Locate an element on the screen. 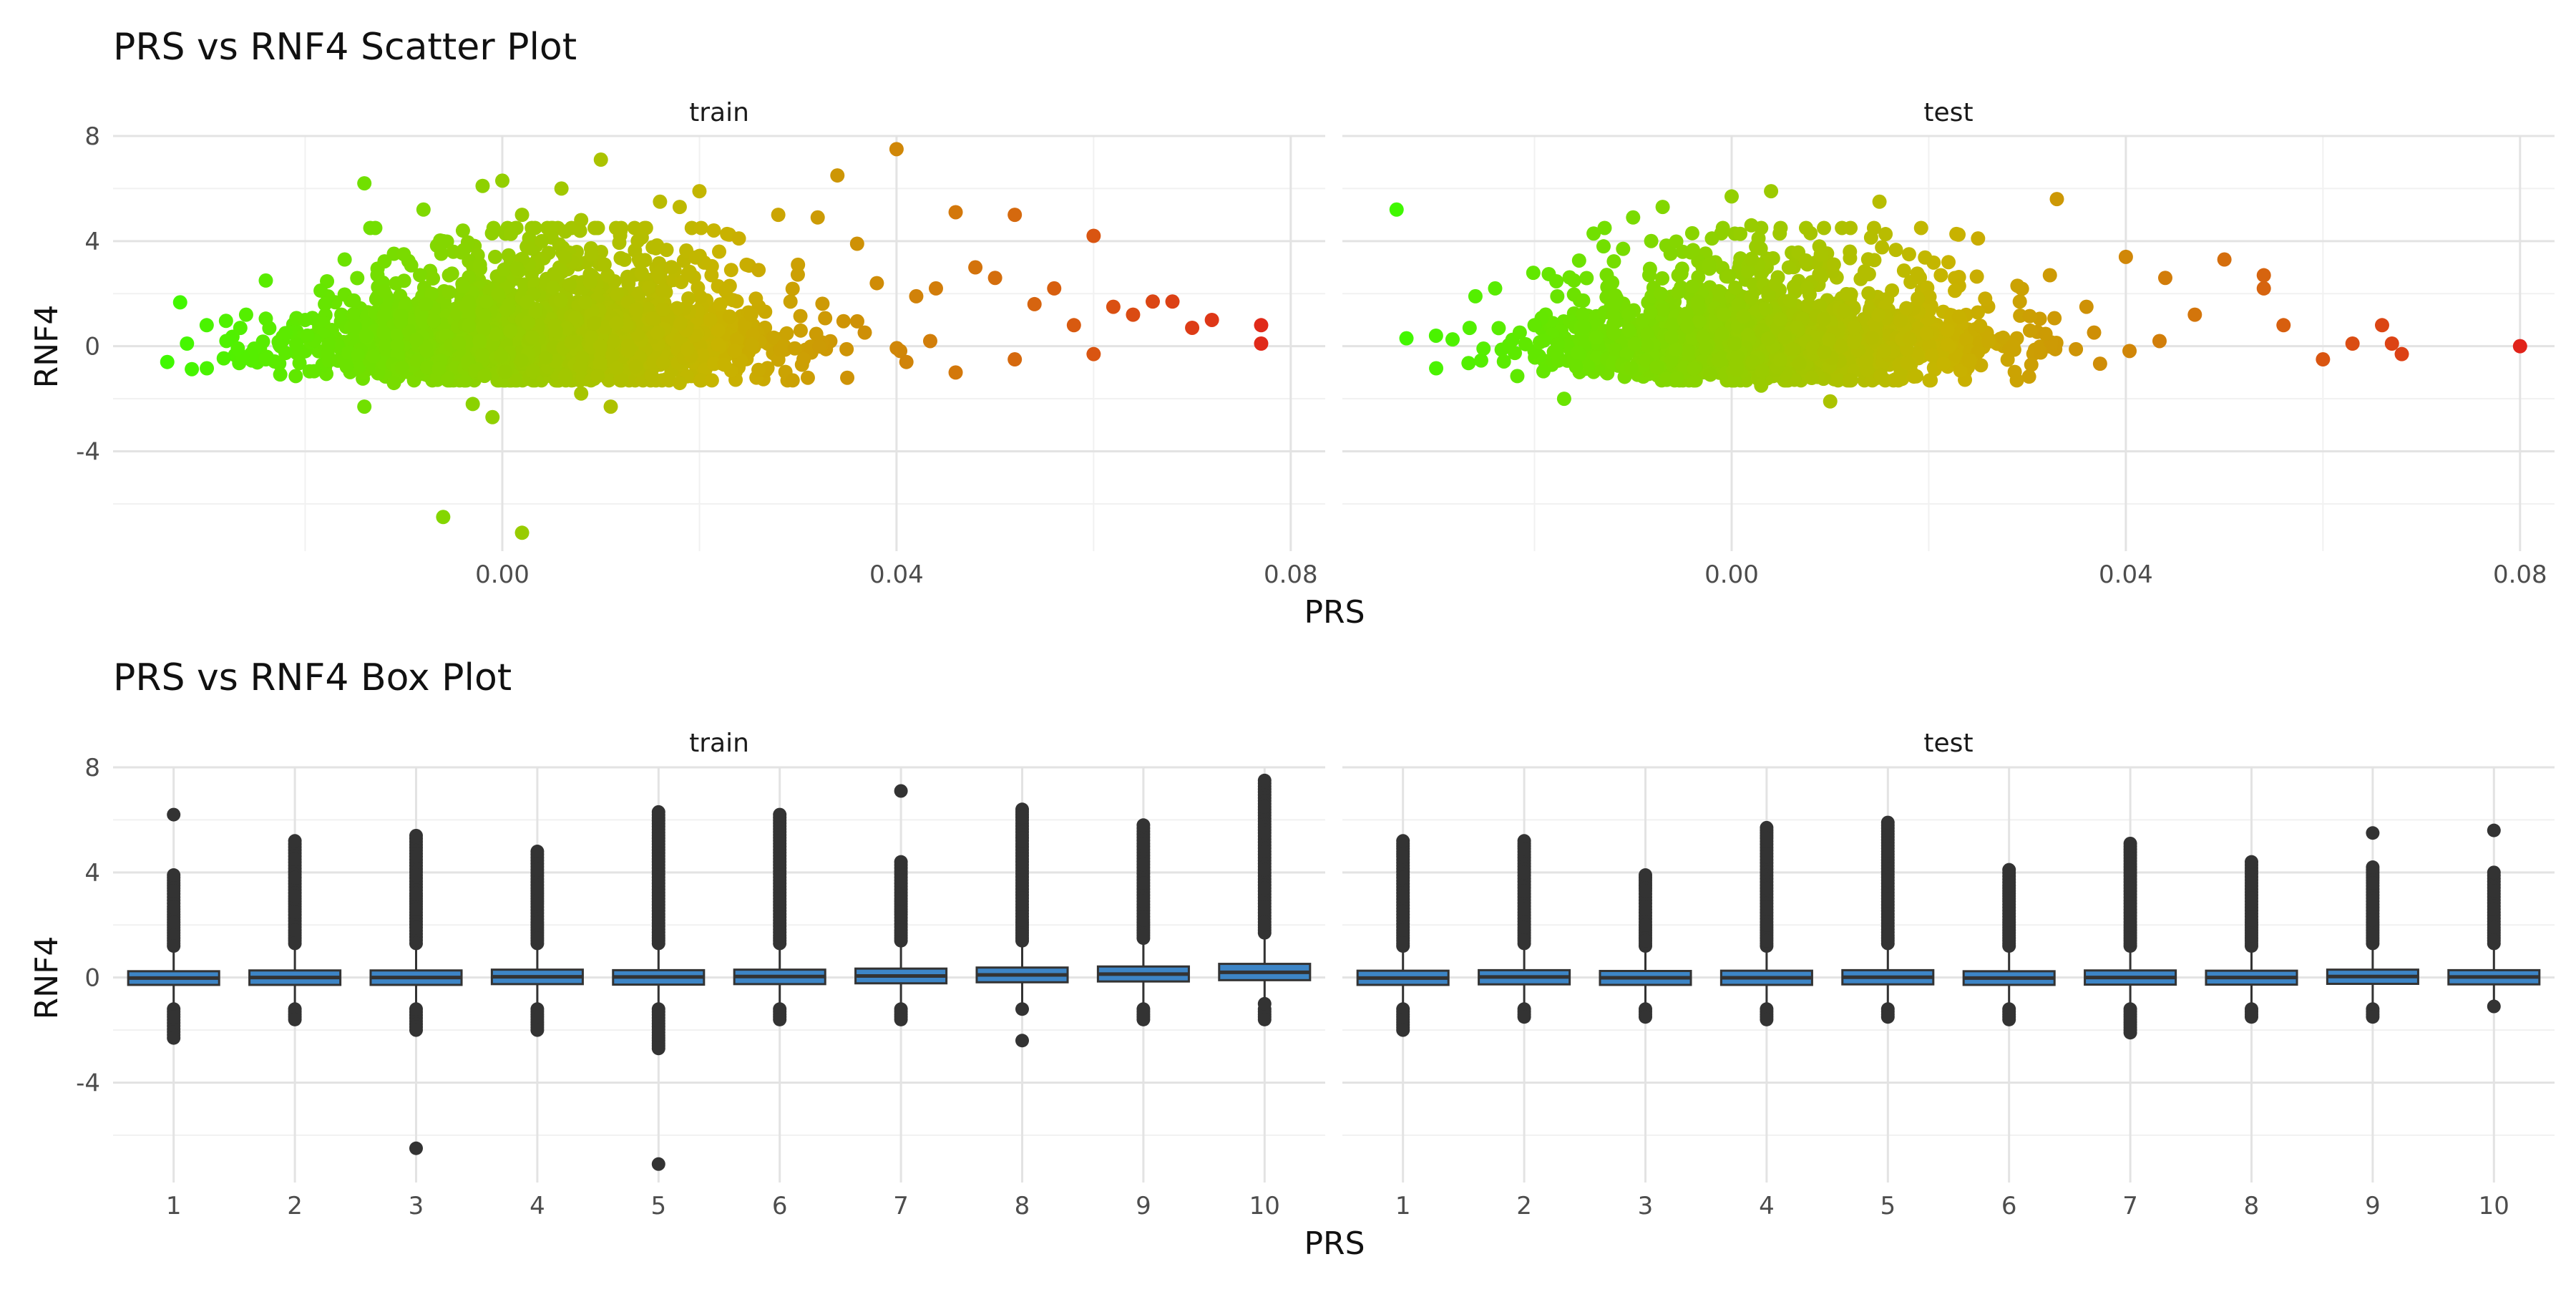  box-x-tick-label: 3 is located at coordinates (416, 1206).